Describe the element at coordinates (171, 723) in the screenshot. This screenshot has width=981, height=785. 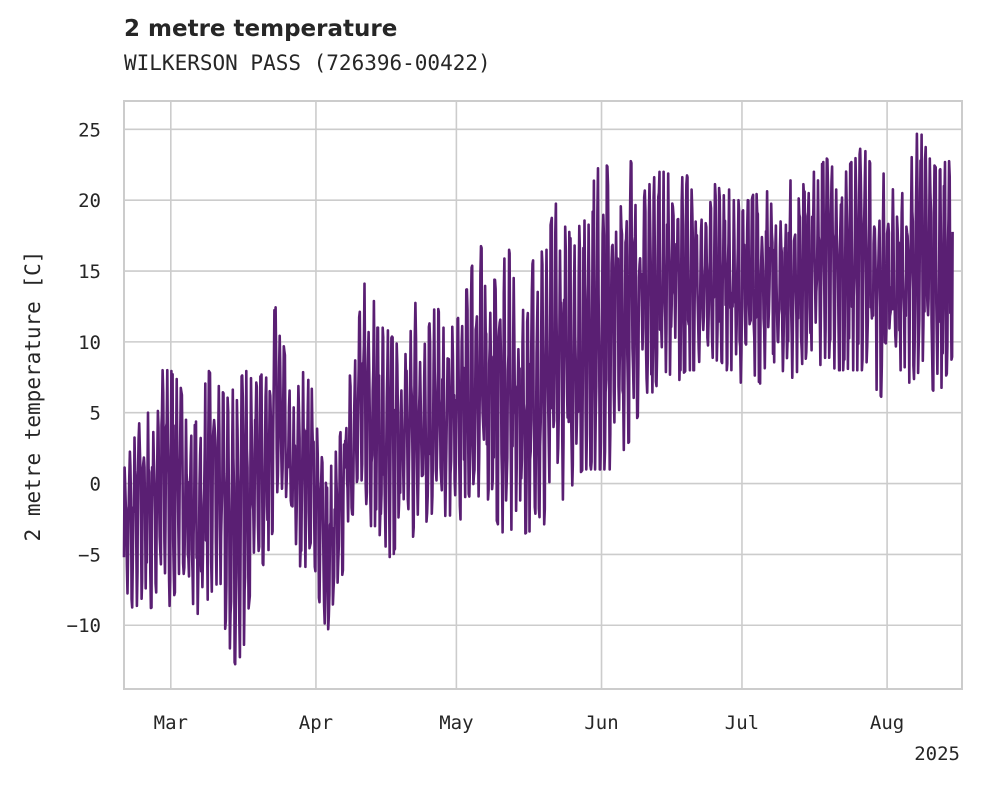
I see `x-tick-label: Mar` at that location.